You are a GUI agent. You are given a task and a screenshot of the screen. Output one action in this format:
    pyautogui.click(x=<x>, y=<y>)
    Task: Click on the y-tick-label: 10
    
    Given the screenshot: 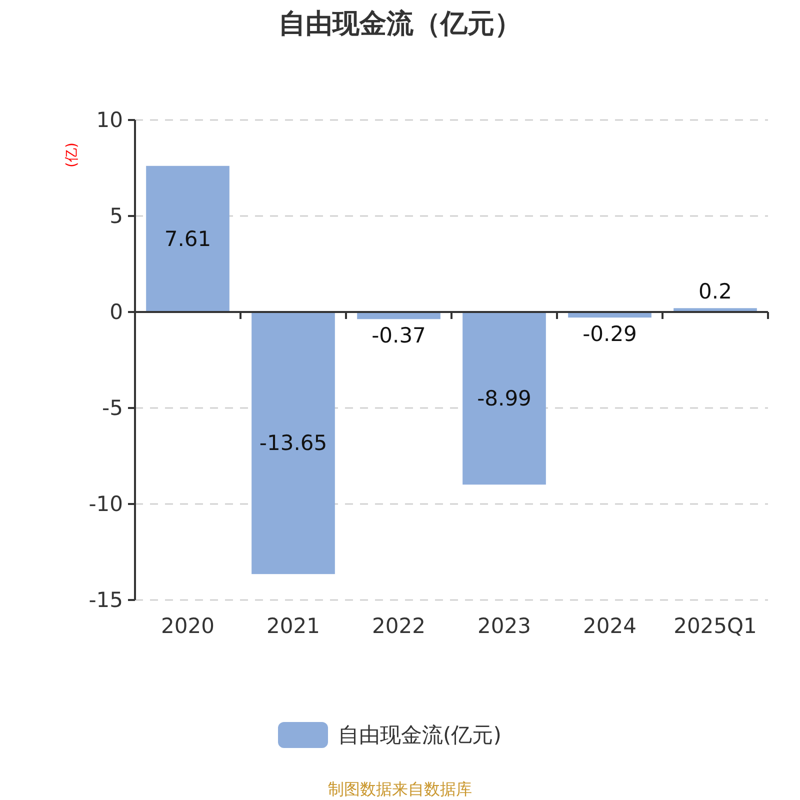 What is the action you would take?
    pyautogui.click(x=109, y=120)
    